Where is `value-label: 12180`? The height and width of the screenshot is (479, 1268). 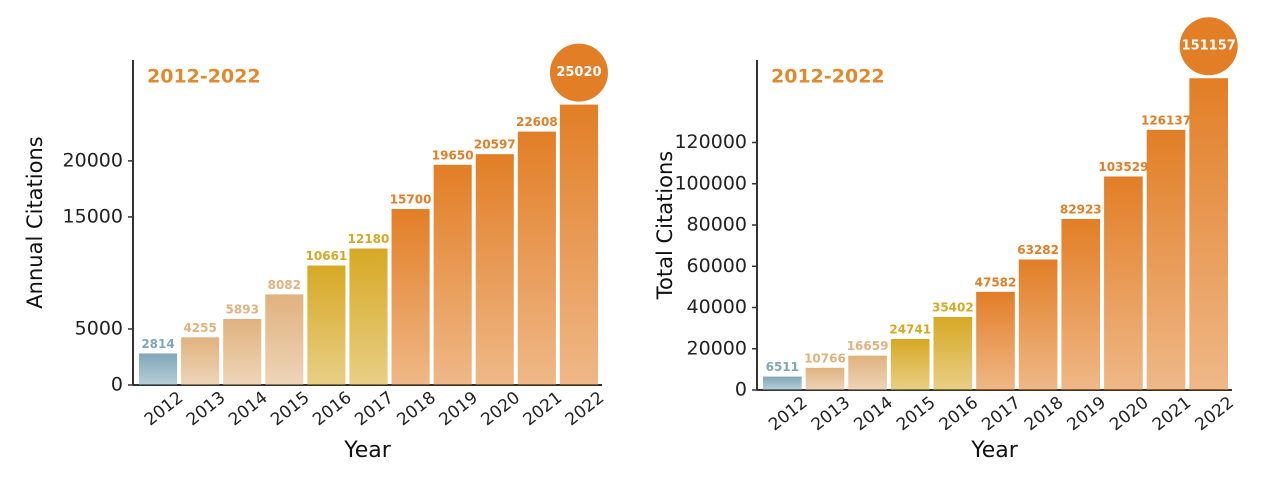 value-label: 12180 is located at coordinates (369, 239).